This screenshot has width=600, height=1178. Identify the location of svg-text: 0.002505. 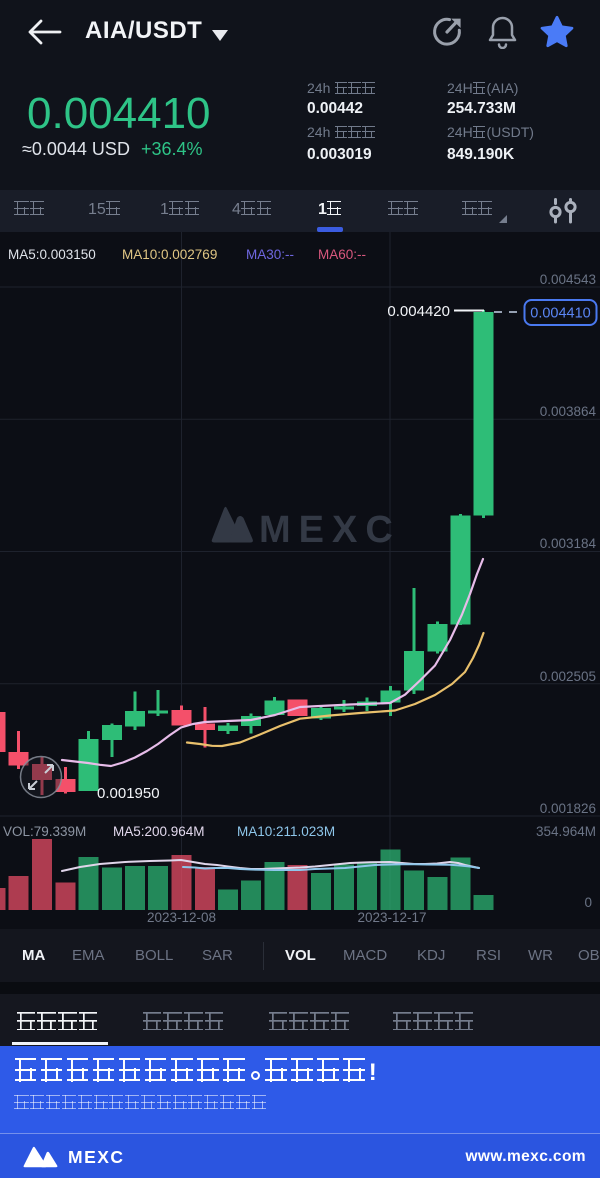
(568, 676).